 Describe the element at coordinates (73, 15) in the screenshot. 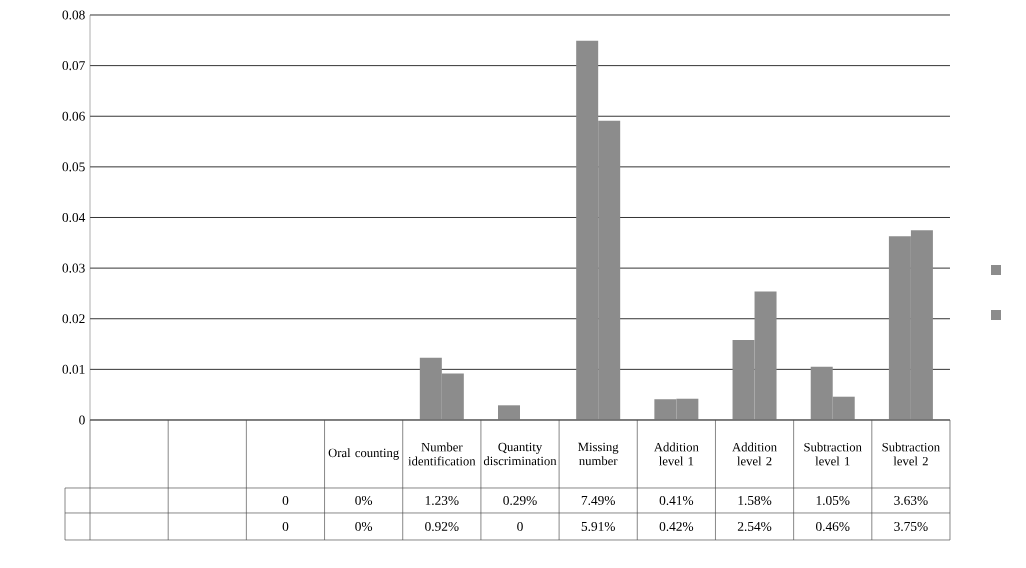

I see `y-tick-label: 0.08` at that location.